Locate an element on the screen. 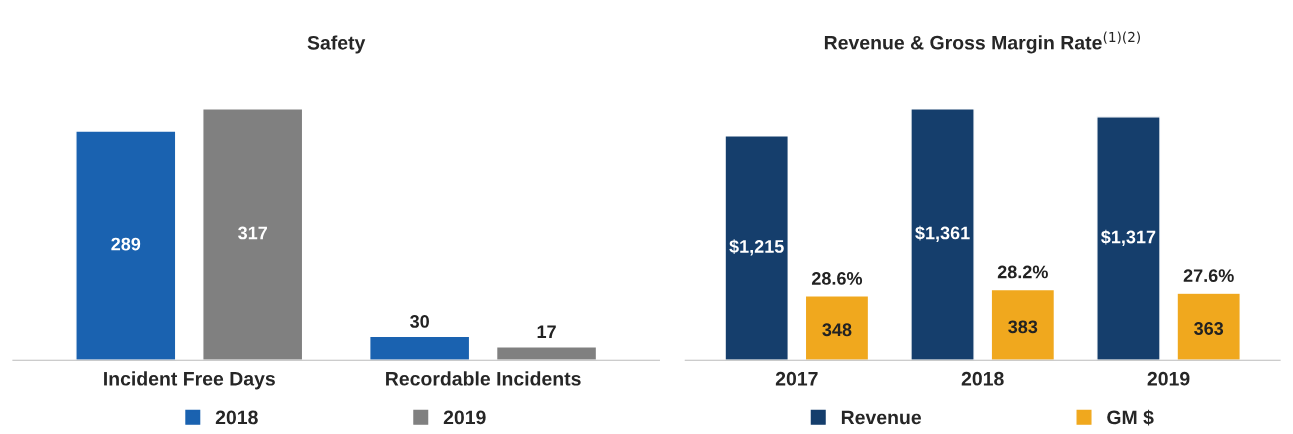 Image resolution: width=1293 pixels, height=434 pixels. data-label: 348 is located at coordinates (837, 330).